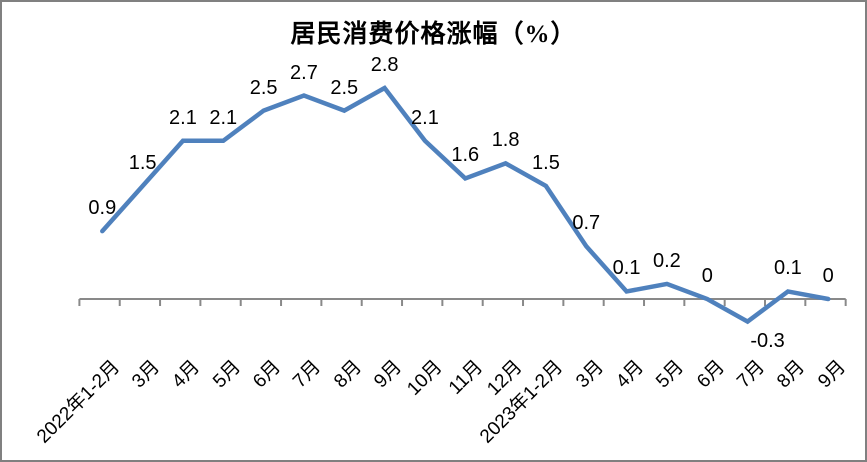  What do you see at coordinates (304, 72) in the screenshot?
I see `data-label: 2.7` at bounding box center [304, 72].